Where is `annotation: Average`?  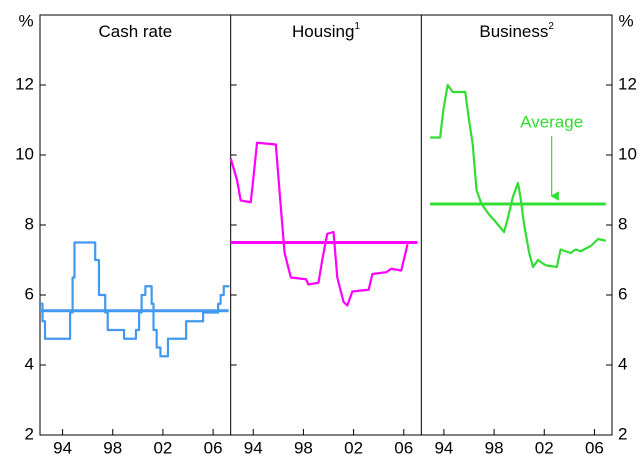 annotation: Average is located at coordinates (551, 121).